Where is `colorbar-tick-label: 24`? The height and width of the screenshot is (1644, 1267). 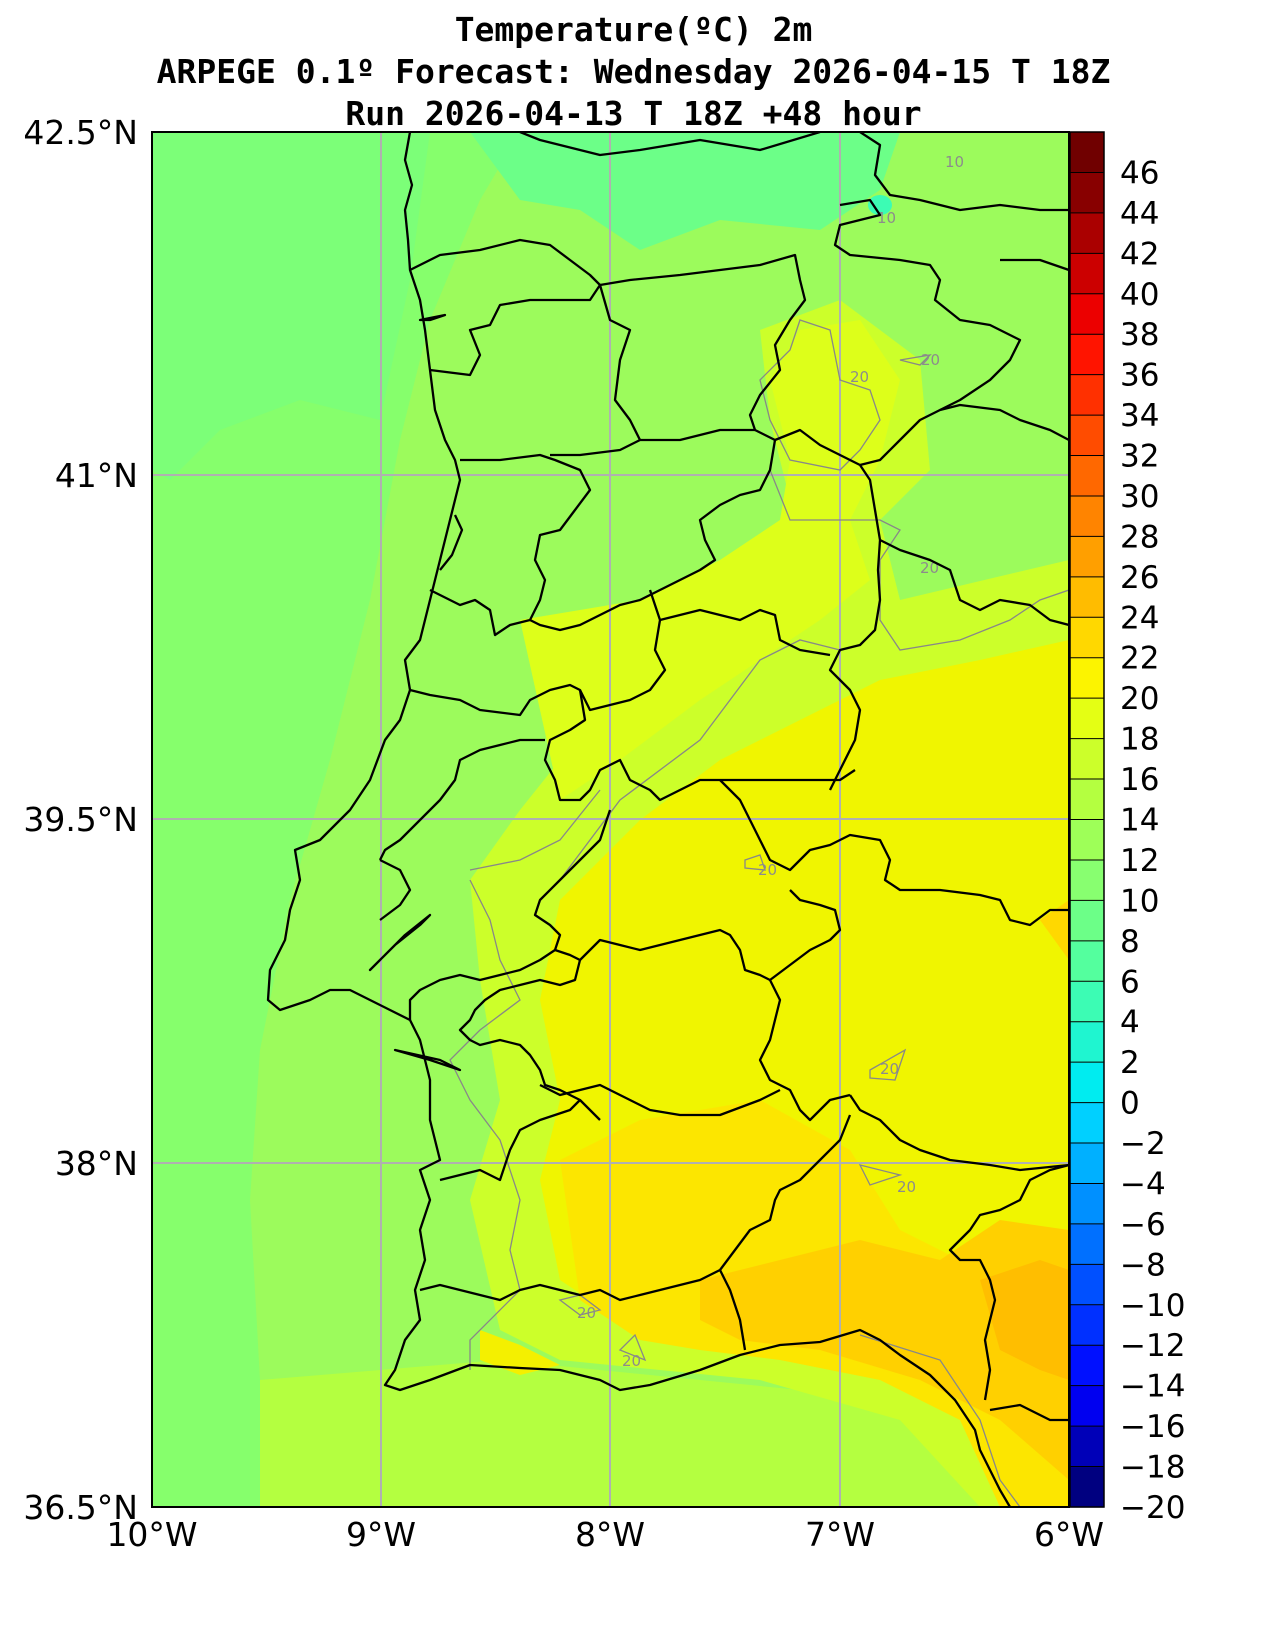
colorbar-tick-label: 24 is located at coordinates (1139, 618).